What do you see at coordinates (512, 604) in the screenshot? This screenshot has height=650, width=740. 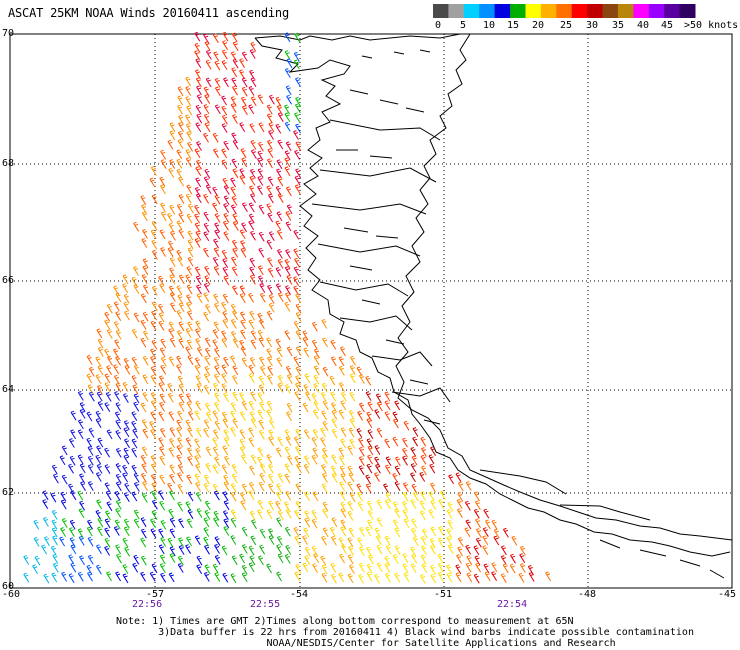 I see `time-label: 22:54` at bounding box center [512, 604].